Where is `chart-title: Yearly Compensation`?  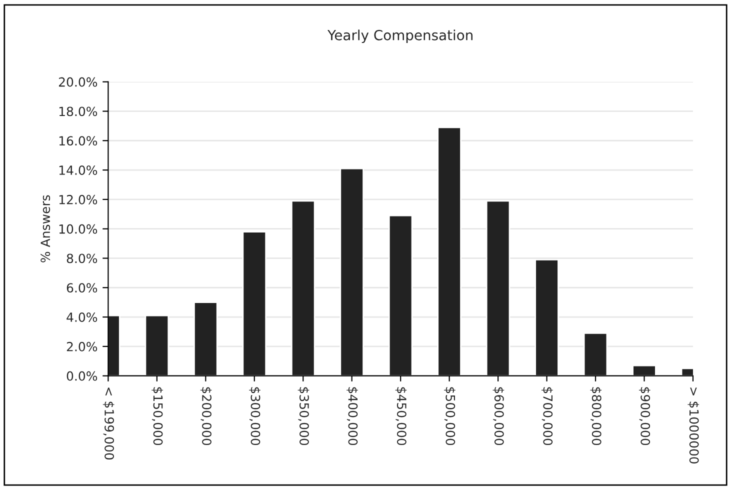 chart-title: Yearly Compensation is located at coordinates (399, 37).